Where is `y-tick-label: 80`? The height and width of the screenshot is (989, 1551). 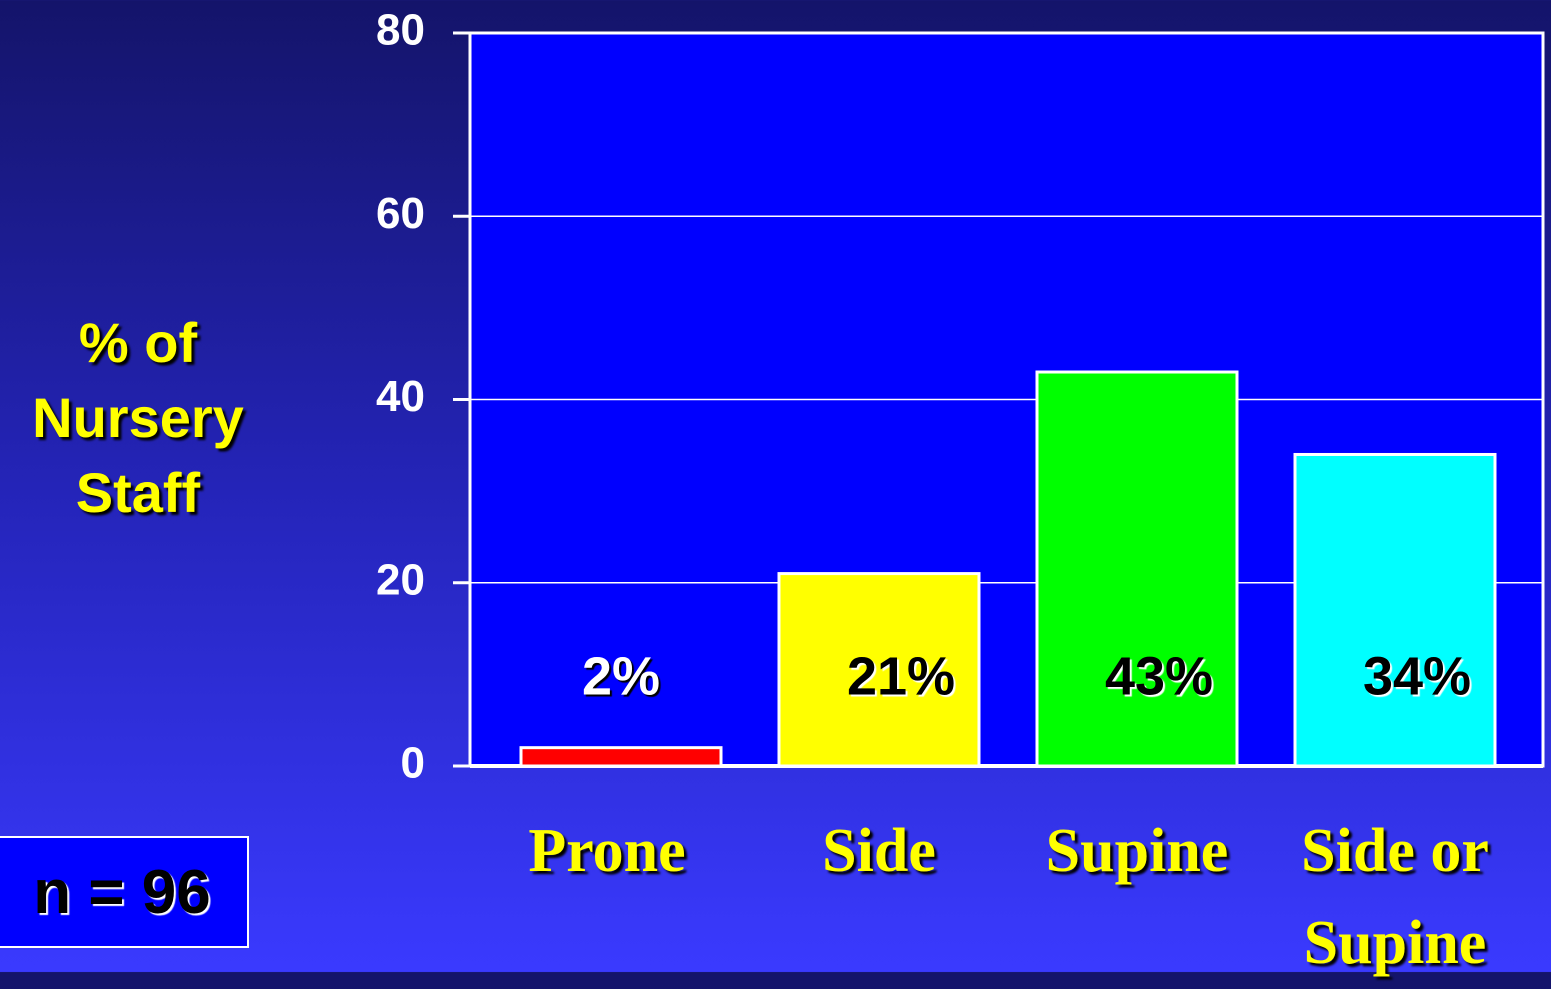
y-tick-label: 80 is located at coordinates (400, 30).